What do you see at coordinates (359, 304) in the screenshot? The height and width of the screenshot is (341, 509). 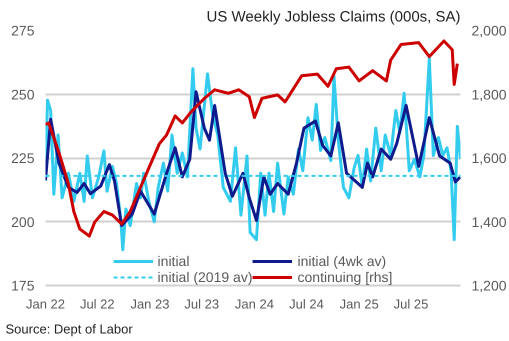 I see `x-tick-label: Jan 25` at bounding box center [359, 304].